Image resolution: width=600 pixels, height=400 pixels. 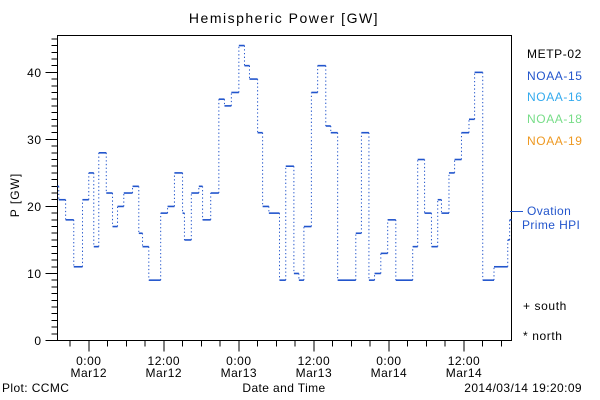 What do you see at coordinates (34, 73) in the screenshot?
I see `y-tick-label: 40` at bounding box center [34, 73].